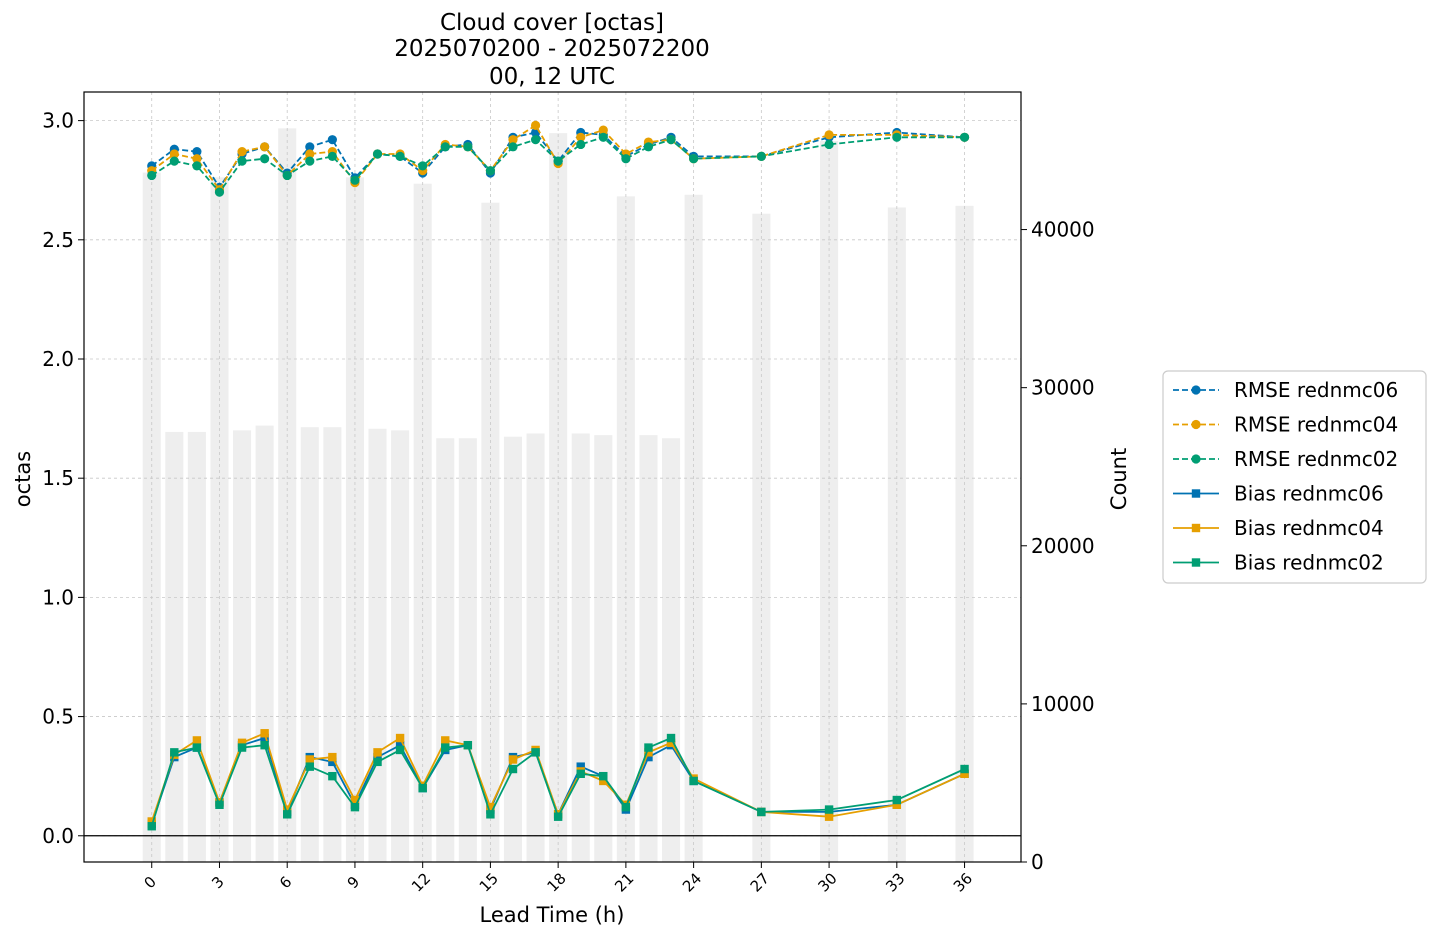 This screenshot has height=936, width=1435. I want to click on chart-title-line-1: Cloud cover [octas], so click(552, 23).